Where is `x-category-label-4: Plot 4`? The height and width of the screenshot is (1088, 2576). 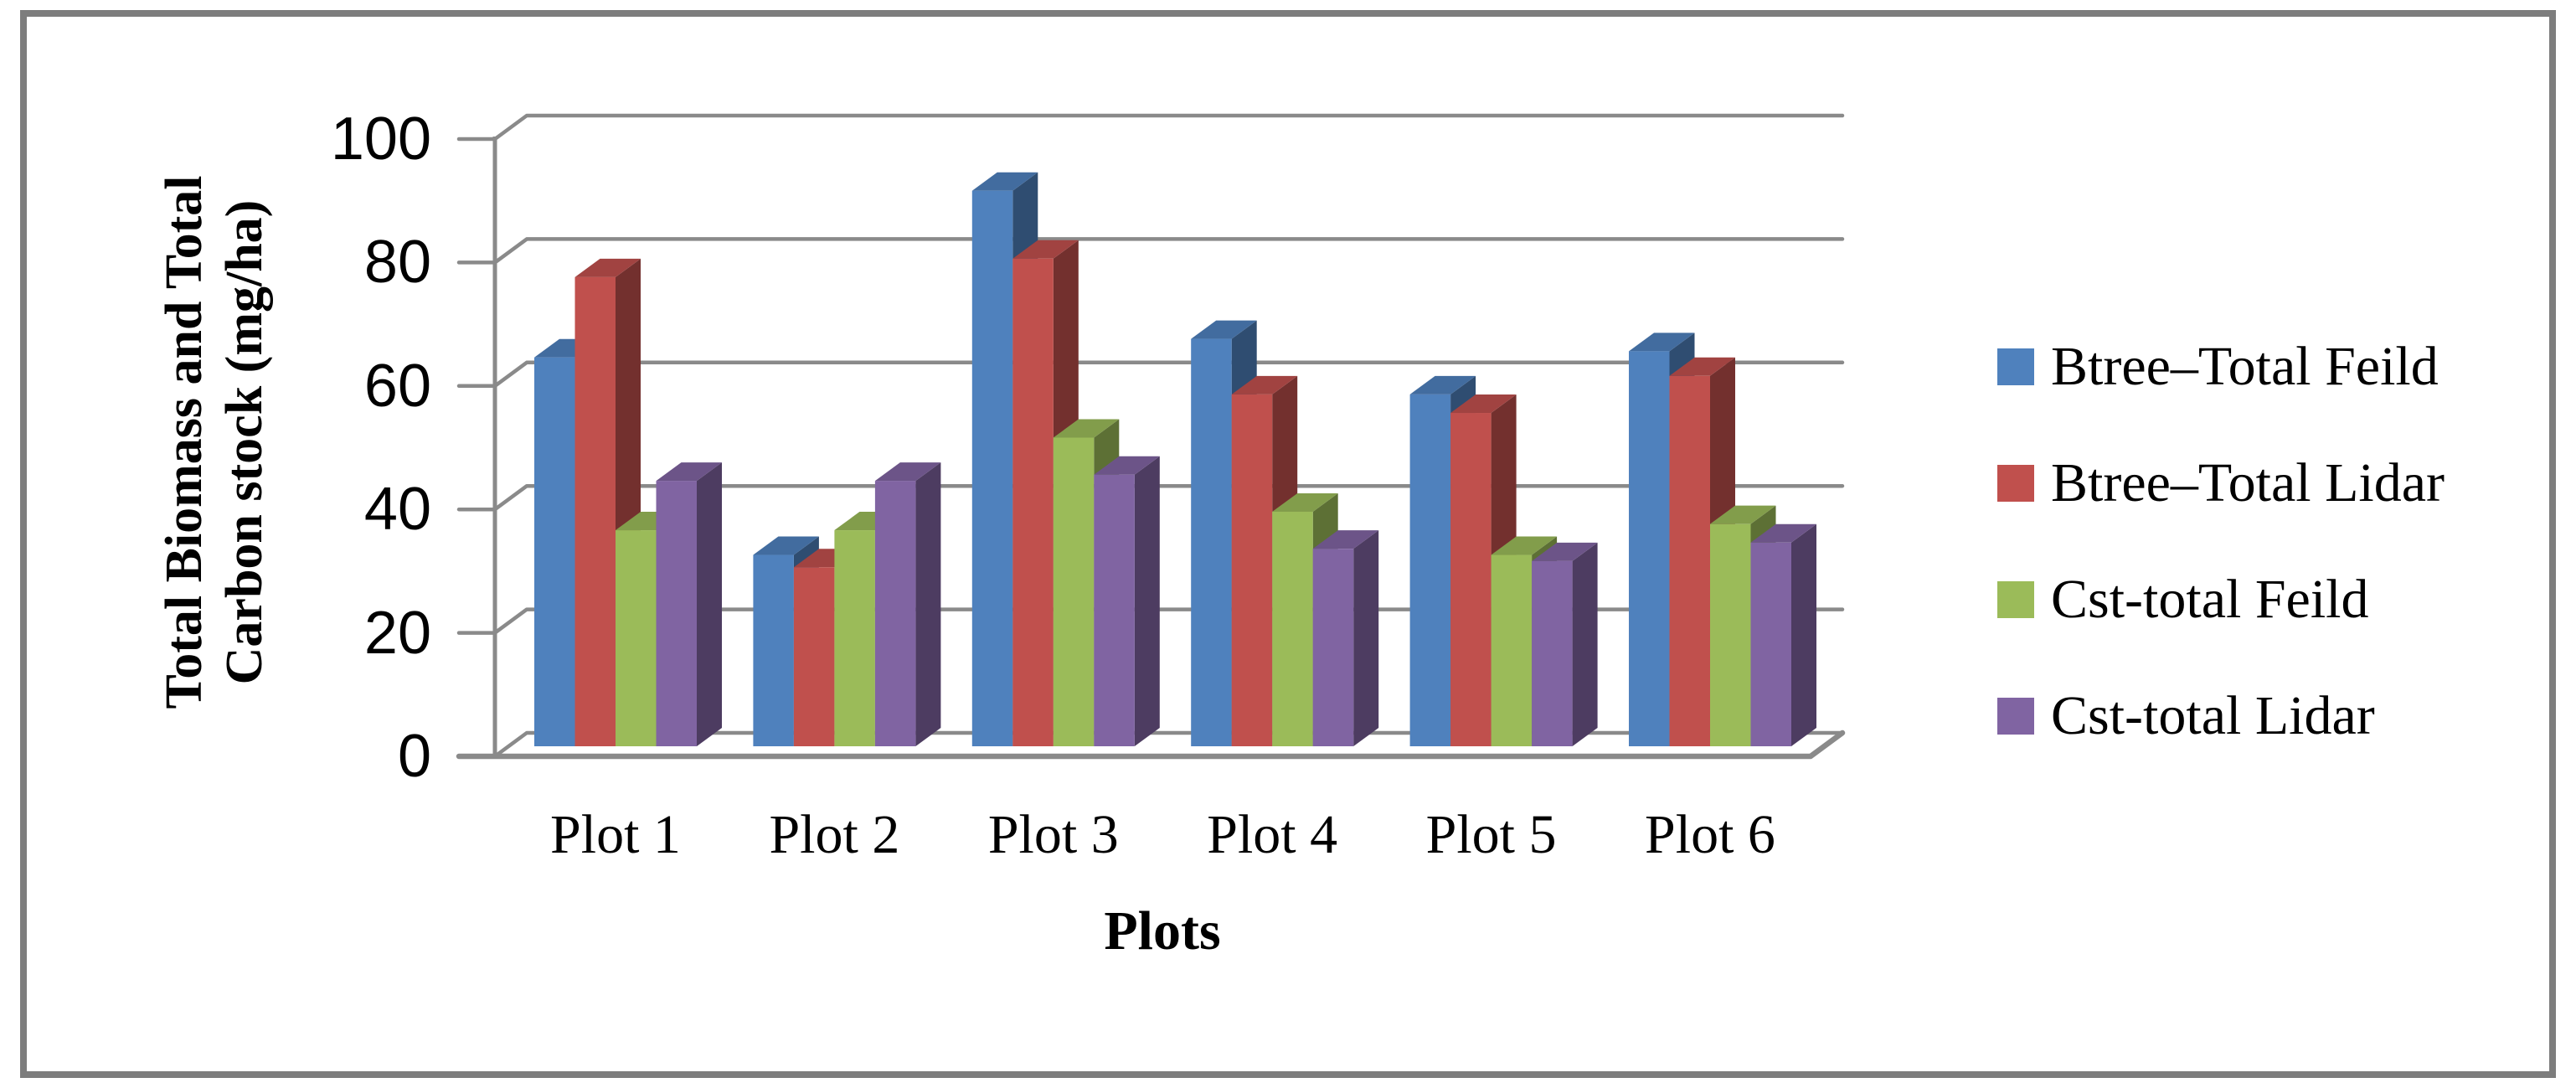 x-category-label-4: Plot 4 is located at coordinates (1272, 834).